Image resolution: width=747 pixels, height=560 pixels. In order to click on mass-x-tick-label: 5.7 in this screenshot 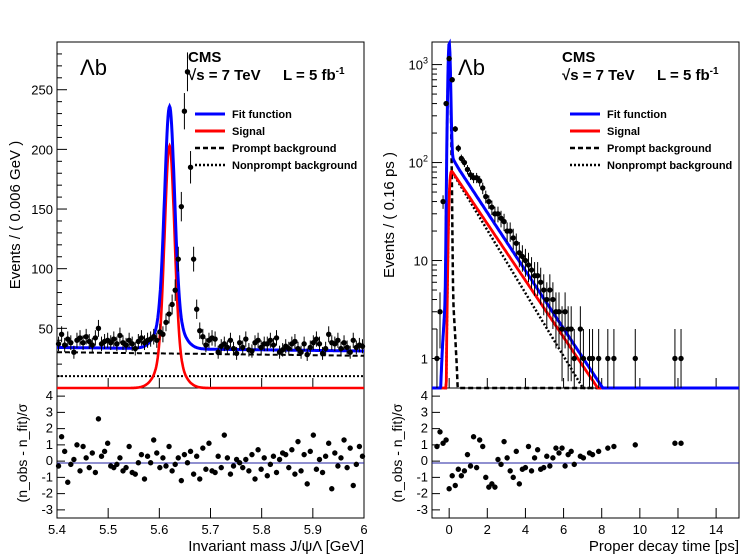, I will do `click(210, 529)`.